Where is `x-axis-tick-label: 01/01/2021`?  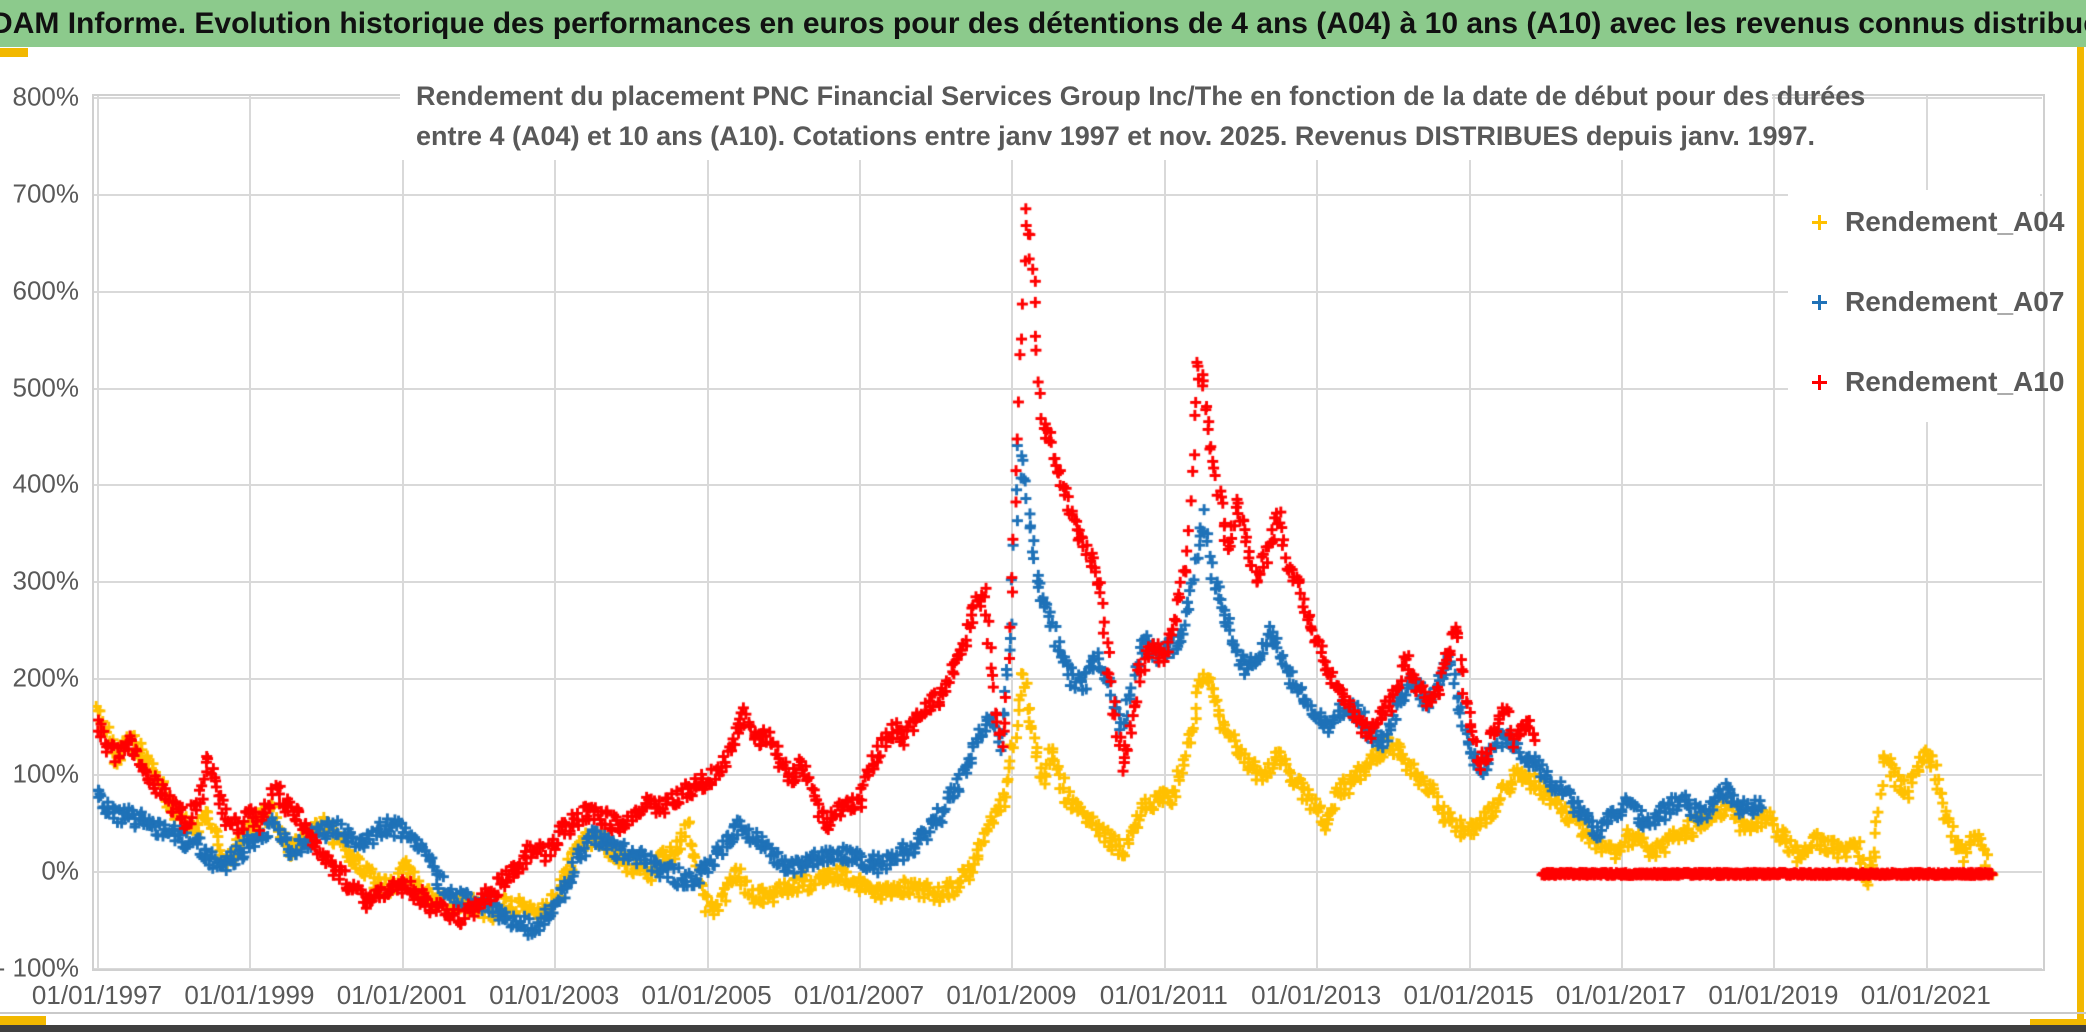
x-axis-tick-label: 01/01/2021 is located at coordinates (1925, 995).